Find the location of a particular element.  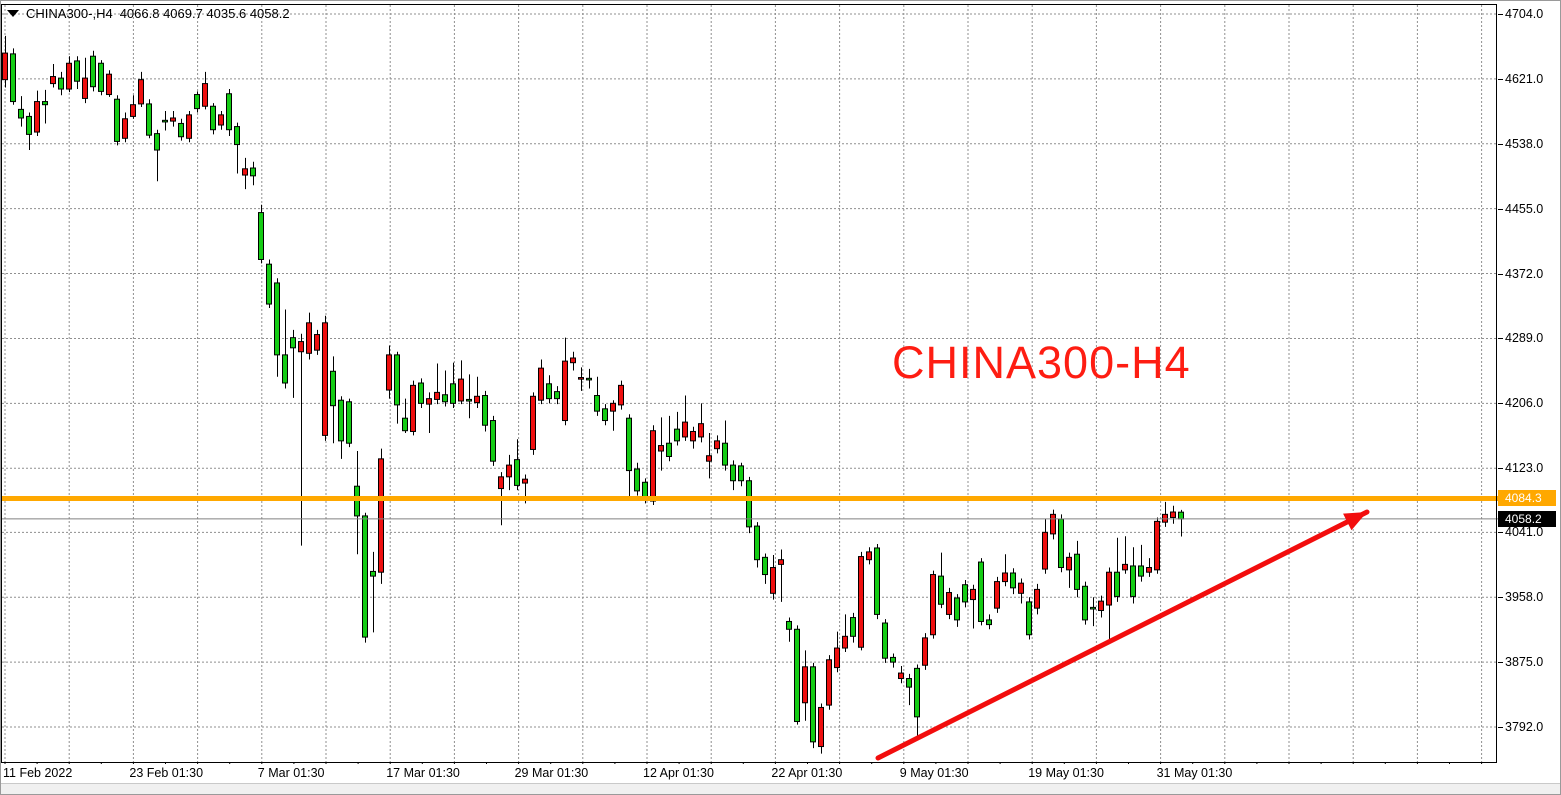

chevron-down-icon is located at coordinates (13, 13).